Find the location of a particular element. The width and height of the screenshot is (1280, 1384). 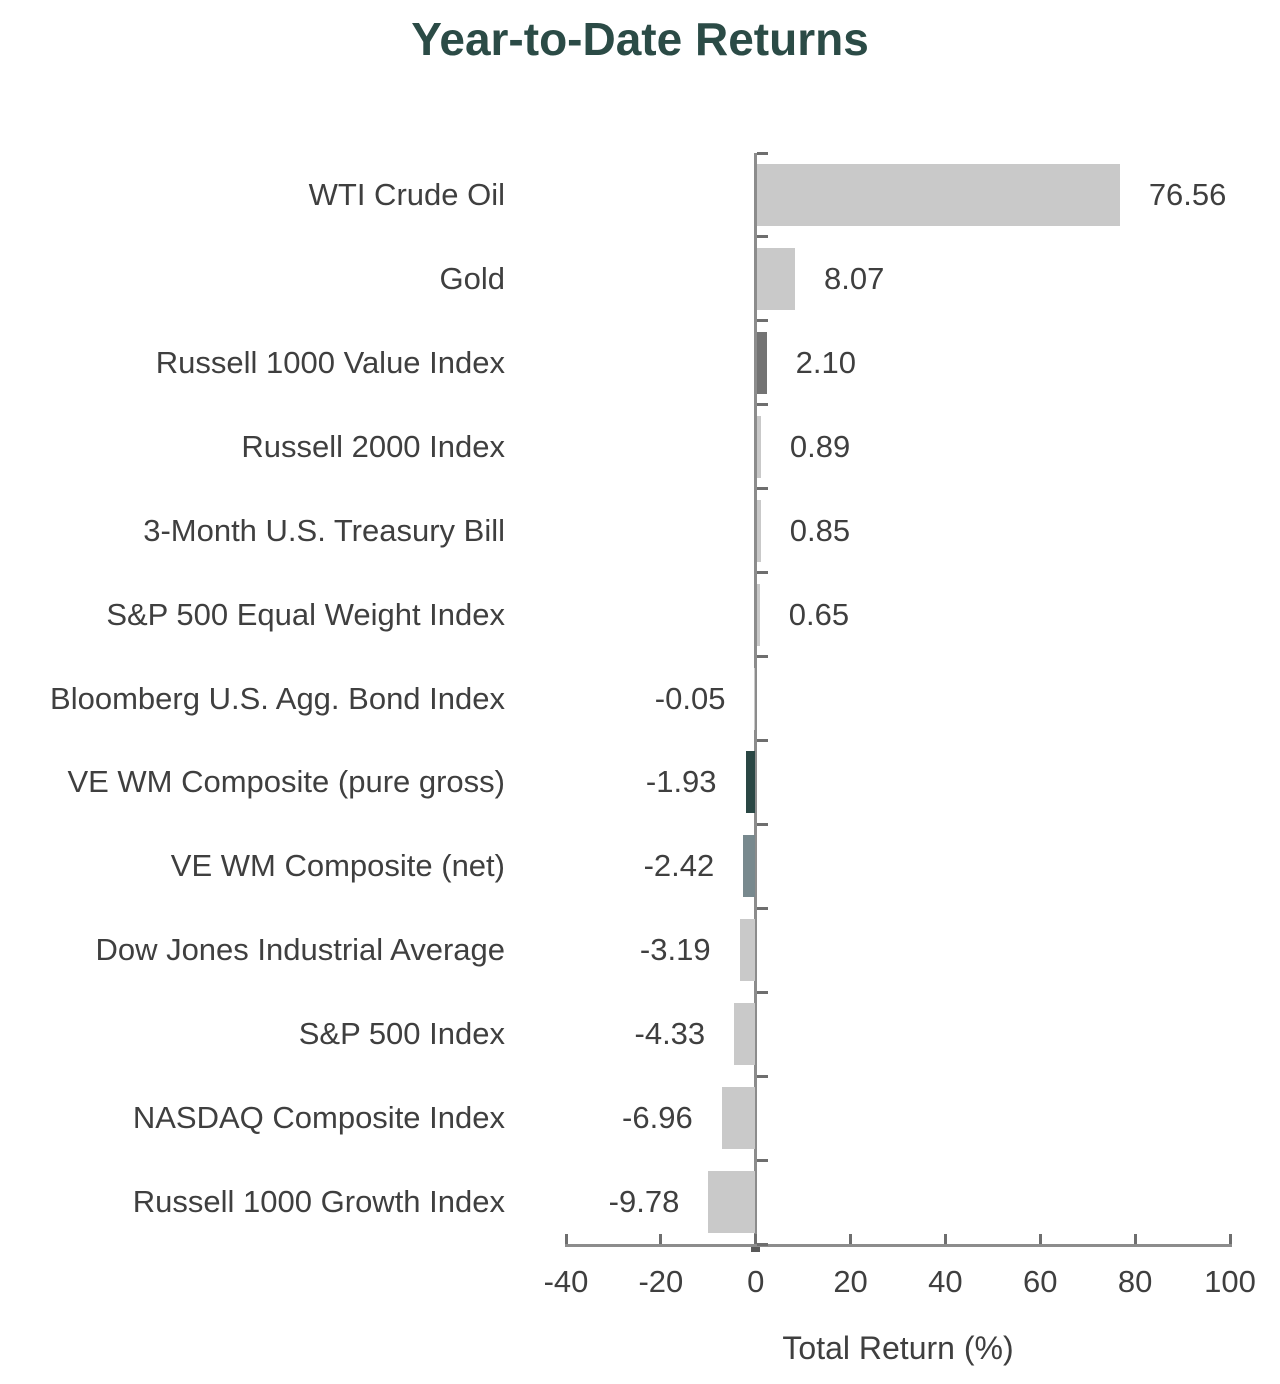

bar-value-label: -9.78 is located at coordinates (644, 1202).